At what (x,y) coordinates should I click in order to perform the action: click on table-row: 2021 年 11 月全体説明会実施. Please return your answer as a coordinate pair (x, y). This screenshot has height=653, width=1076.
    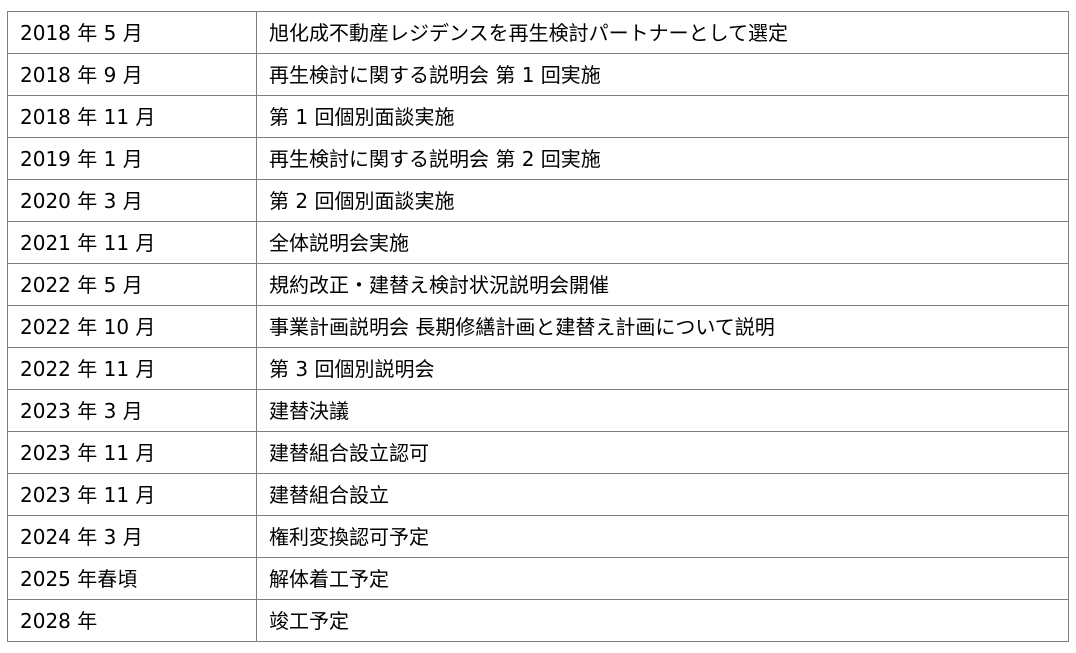
    Looking at the image, I should click on (538, 242).